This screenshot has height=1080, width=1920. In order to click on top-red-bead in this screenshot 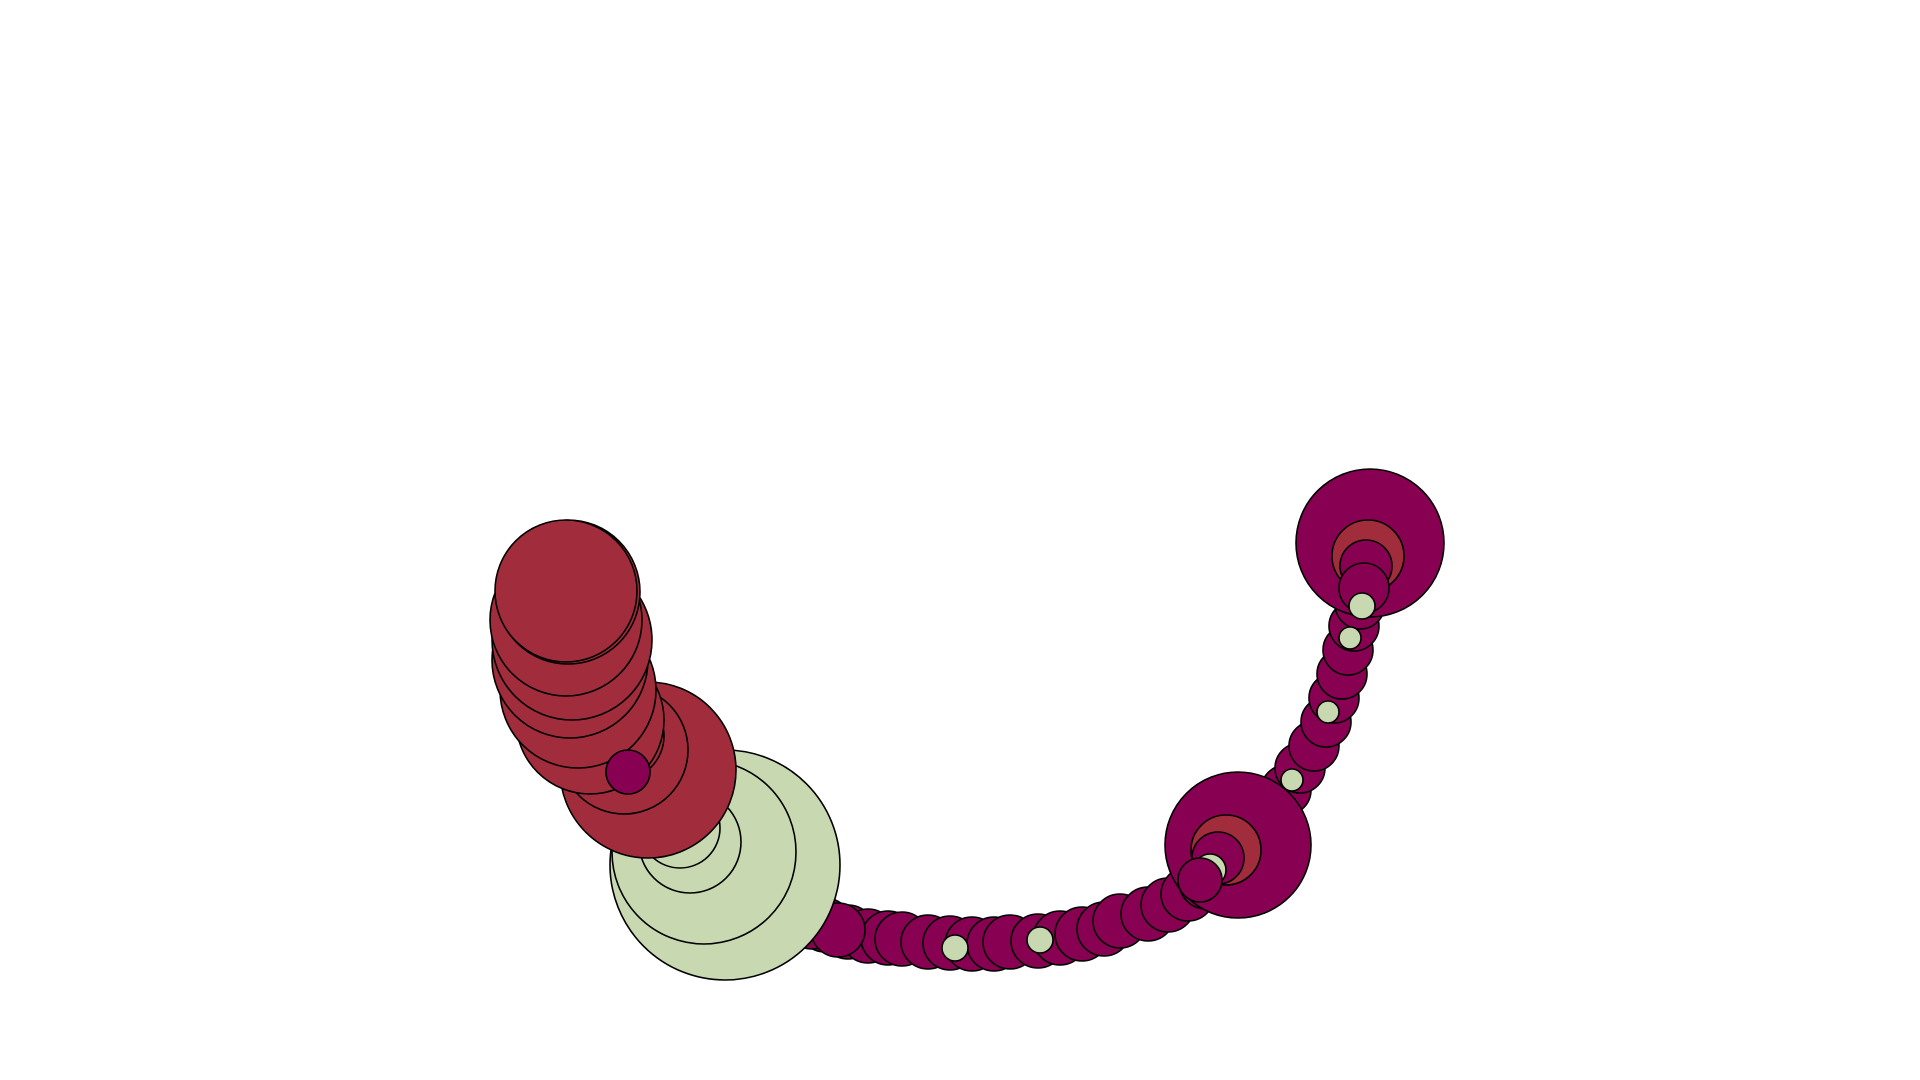, I will do `click(566, 591)`.